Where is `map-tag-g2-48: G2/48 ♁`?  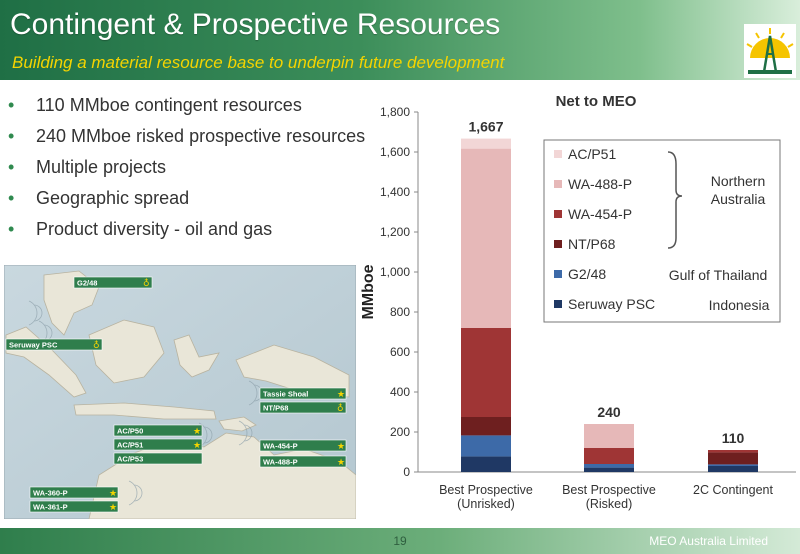
map-tag-g2-48: G2/48 ♁ is located at coordinates (113, 282).